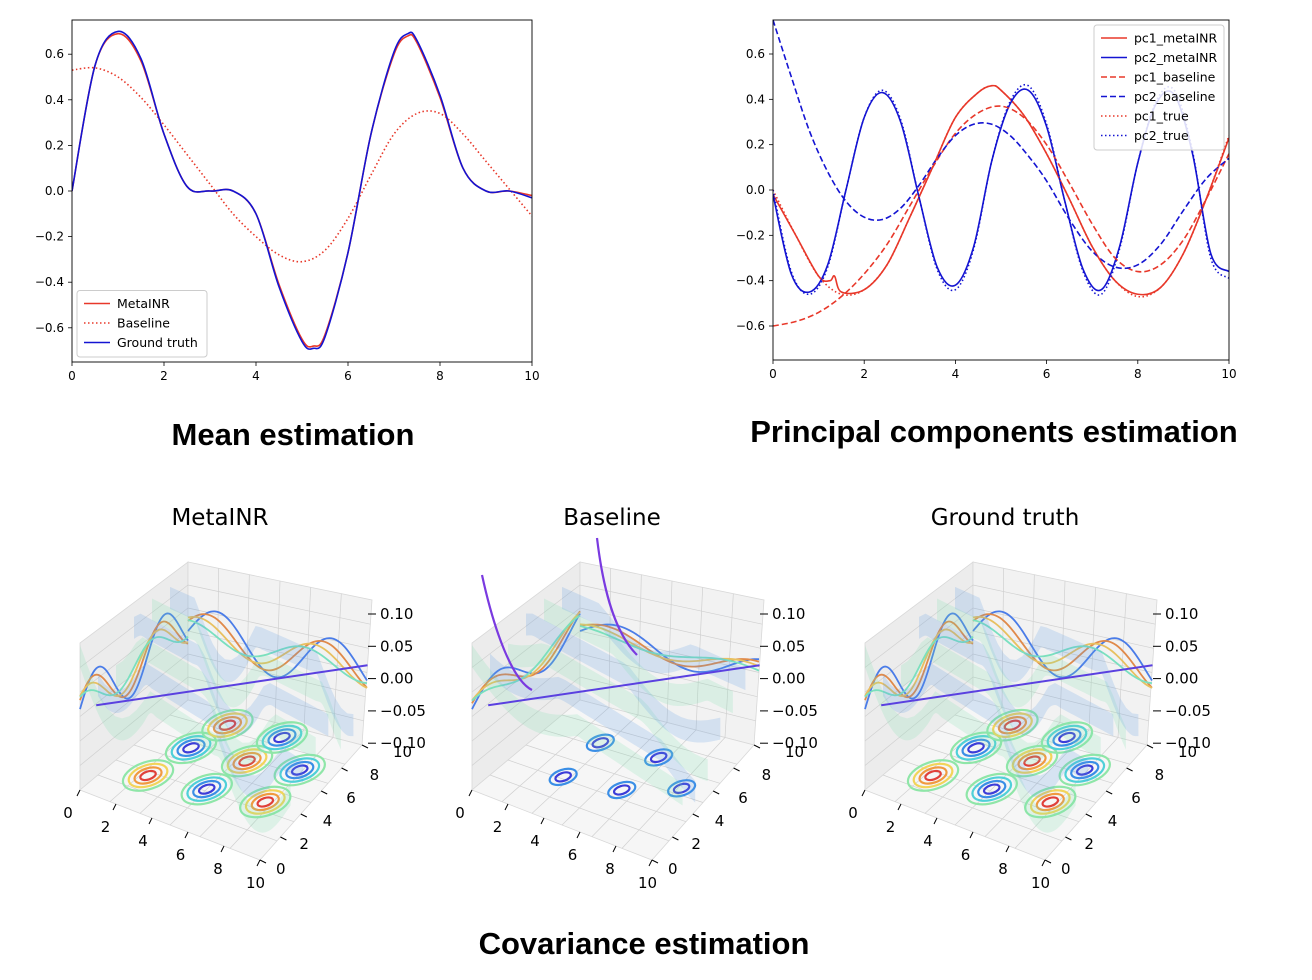 The width and height of the screenshot is (1312, 980). Describe the element at coordinates (255, 883) in the screenshot. I see `x-tick-label: 10` at that location.